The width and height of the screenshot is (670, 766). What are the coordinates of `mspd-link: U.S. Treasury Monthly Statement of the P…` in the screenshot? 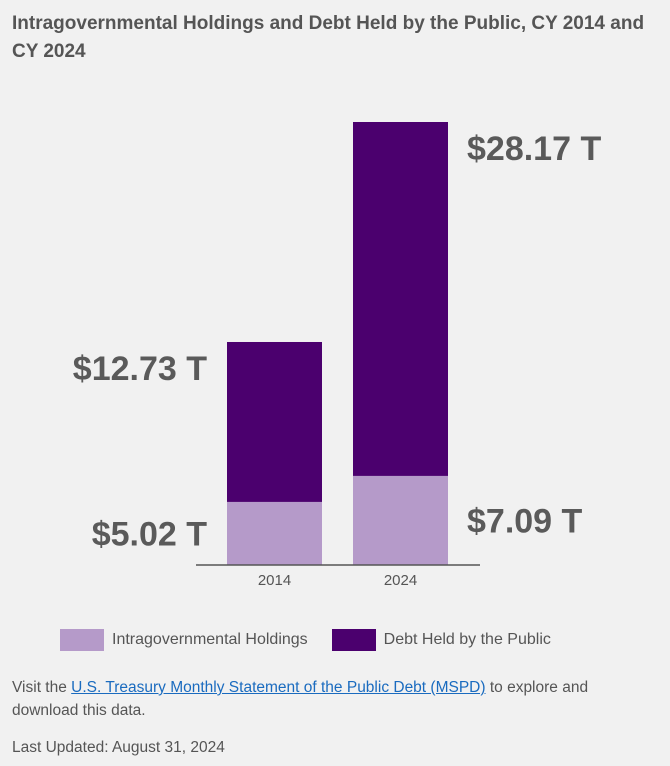 It's located at (278, 687).